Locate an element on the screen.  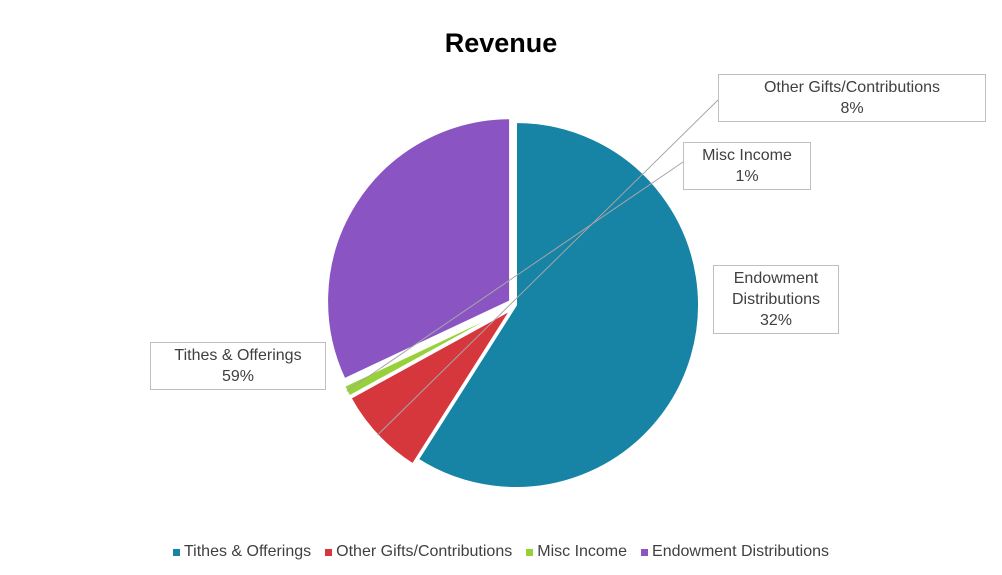
data-label-percent: 1% is located at coordinates (747, 176).